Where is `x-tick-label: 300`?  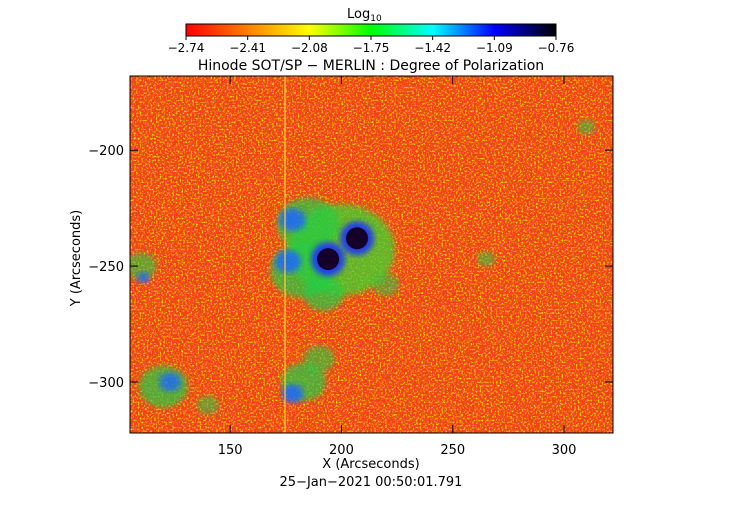 x-tick-label: 300 is located at coordinates (564, 450).